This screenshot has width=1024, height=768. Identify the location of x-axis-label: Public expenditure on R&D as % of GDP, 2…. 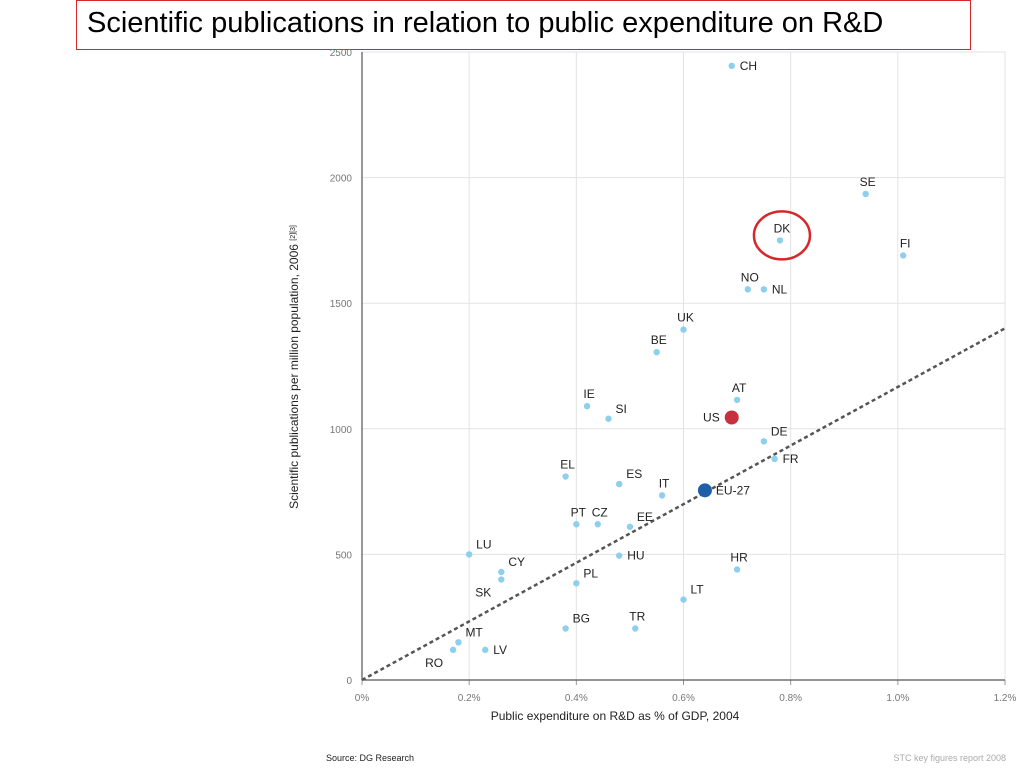
(615, 716).